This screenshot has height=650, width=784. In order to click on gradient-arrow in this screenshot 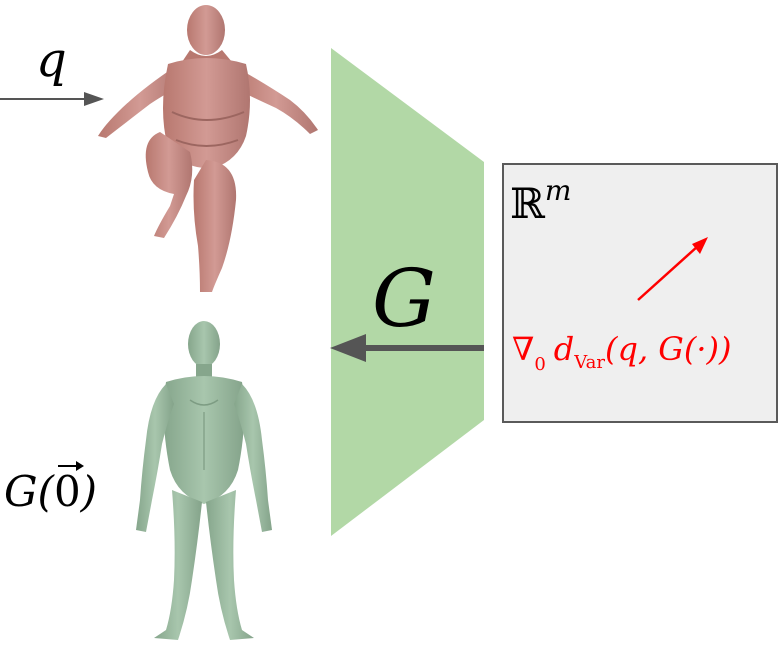, I will do `click(672, 269)`.